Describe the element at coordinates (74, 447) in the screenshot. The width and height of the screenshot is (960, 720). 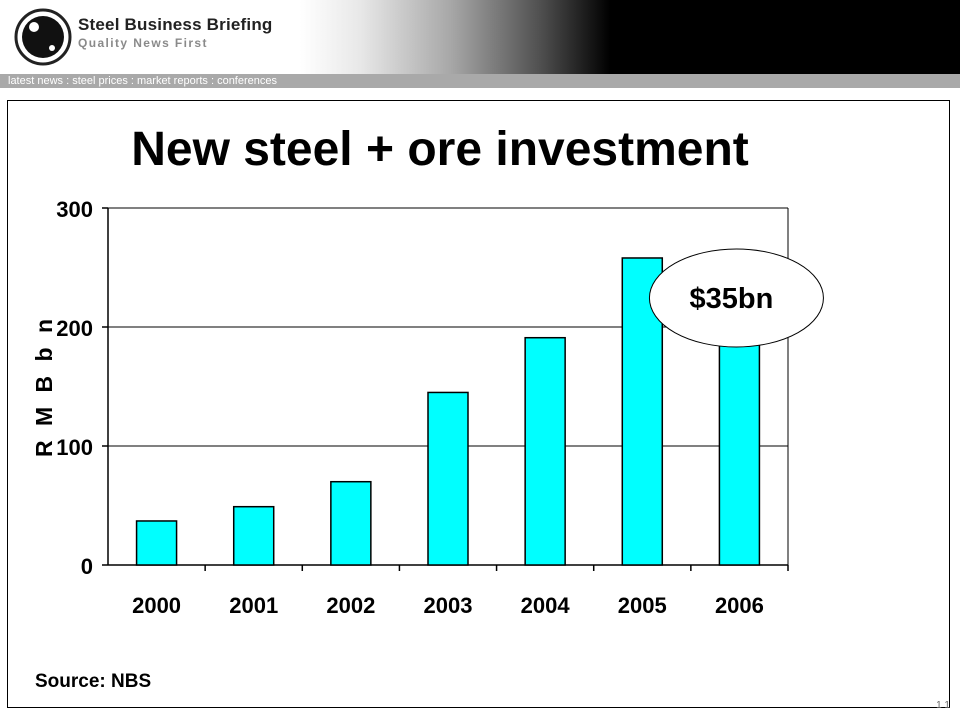
I see `y-tick-label: 100` at that location.